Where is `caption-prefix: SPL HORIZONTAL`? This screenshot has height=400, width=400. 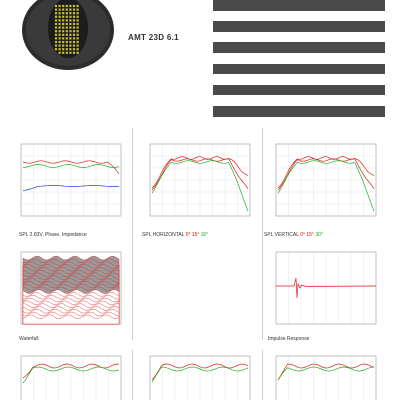
caption-prefix: SPL HORIZONTAL is located at coordinates (163, 235).